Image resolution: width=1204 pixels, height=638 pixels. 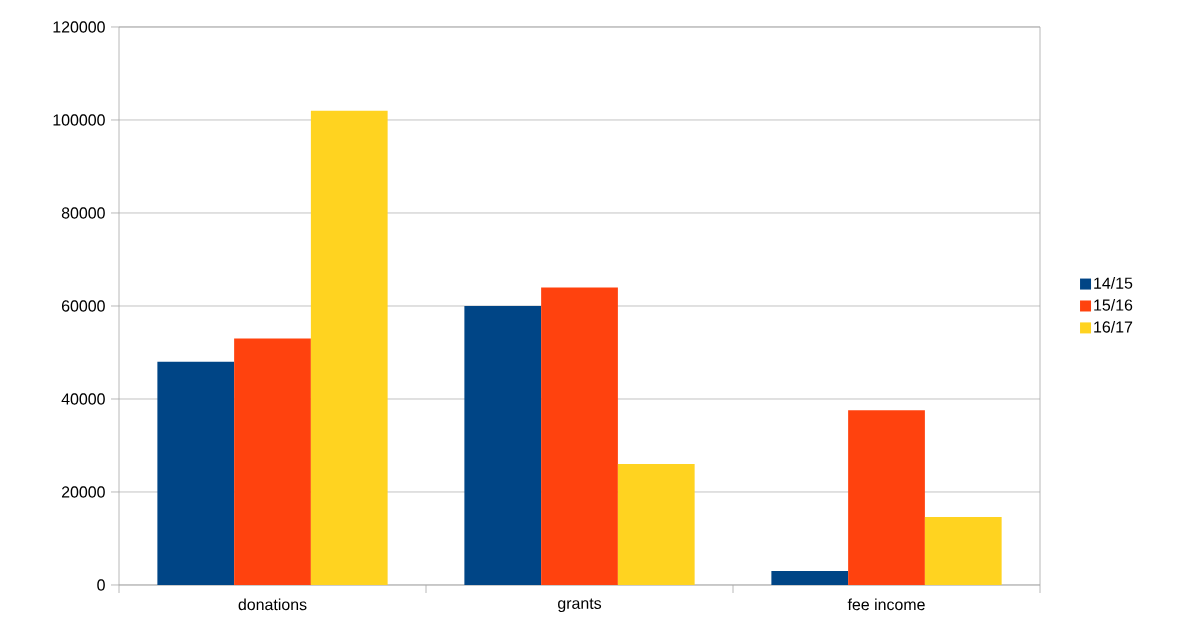 I want to click on y-tick-label: 120000, so click(x=79, y=27).